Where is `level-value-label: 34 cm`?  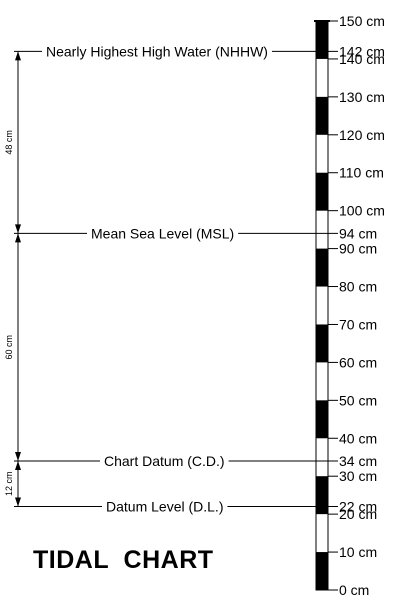 level-value-label: 34 cm is located at coordinates (358, 461).